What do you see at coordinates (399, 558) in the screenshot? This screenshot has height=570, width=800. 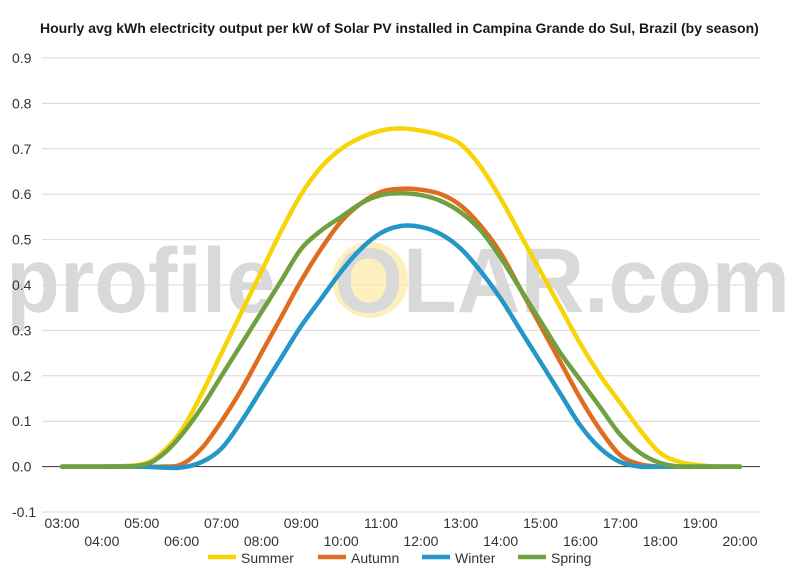 I see `legend: Summer Autumn Winter Spring` at bounding box center [399, 558].